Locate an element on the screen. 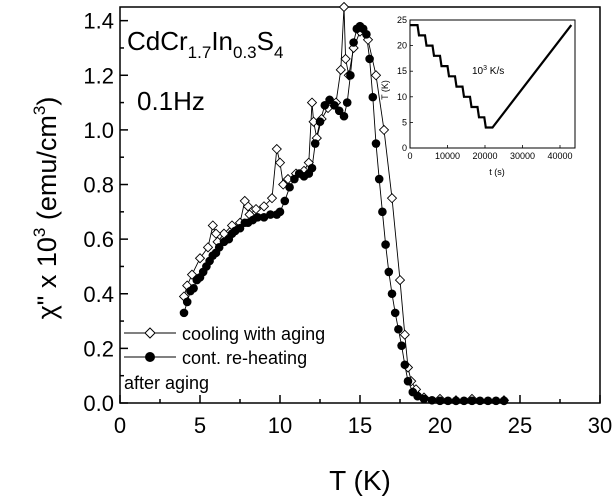 This screenshot has height=500, width=615. inset-x-tick-label: 0 is located at coordinates (409, 156).